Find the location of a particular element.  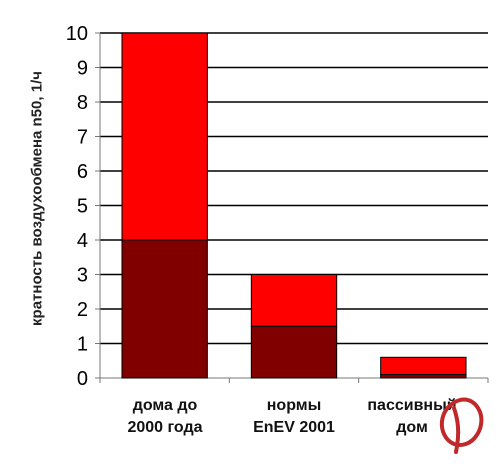

y-tick-label-6: 6 is located at coordinates (82, 172).